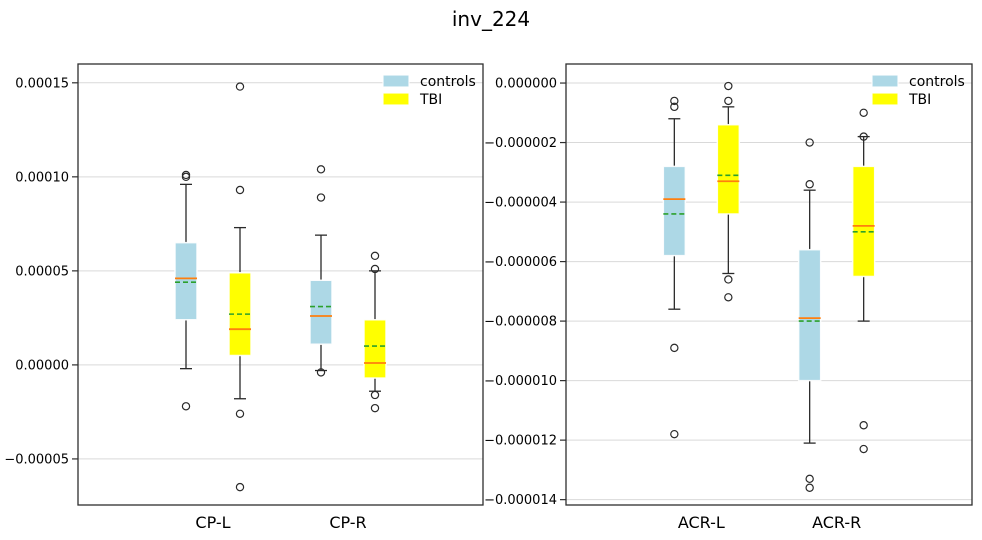 Image resolution: width=982 pixels, height=540 pixels. Describe the element at coordinates (674, 267) in the screenshot. I see `box-acr-l-controls` at that location.